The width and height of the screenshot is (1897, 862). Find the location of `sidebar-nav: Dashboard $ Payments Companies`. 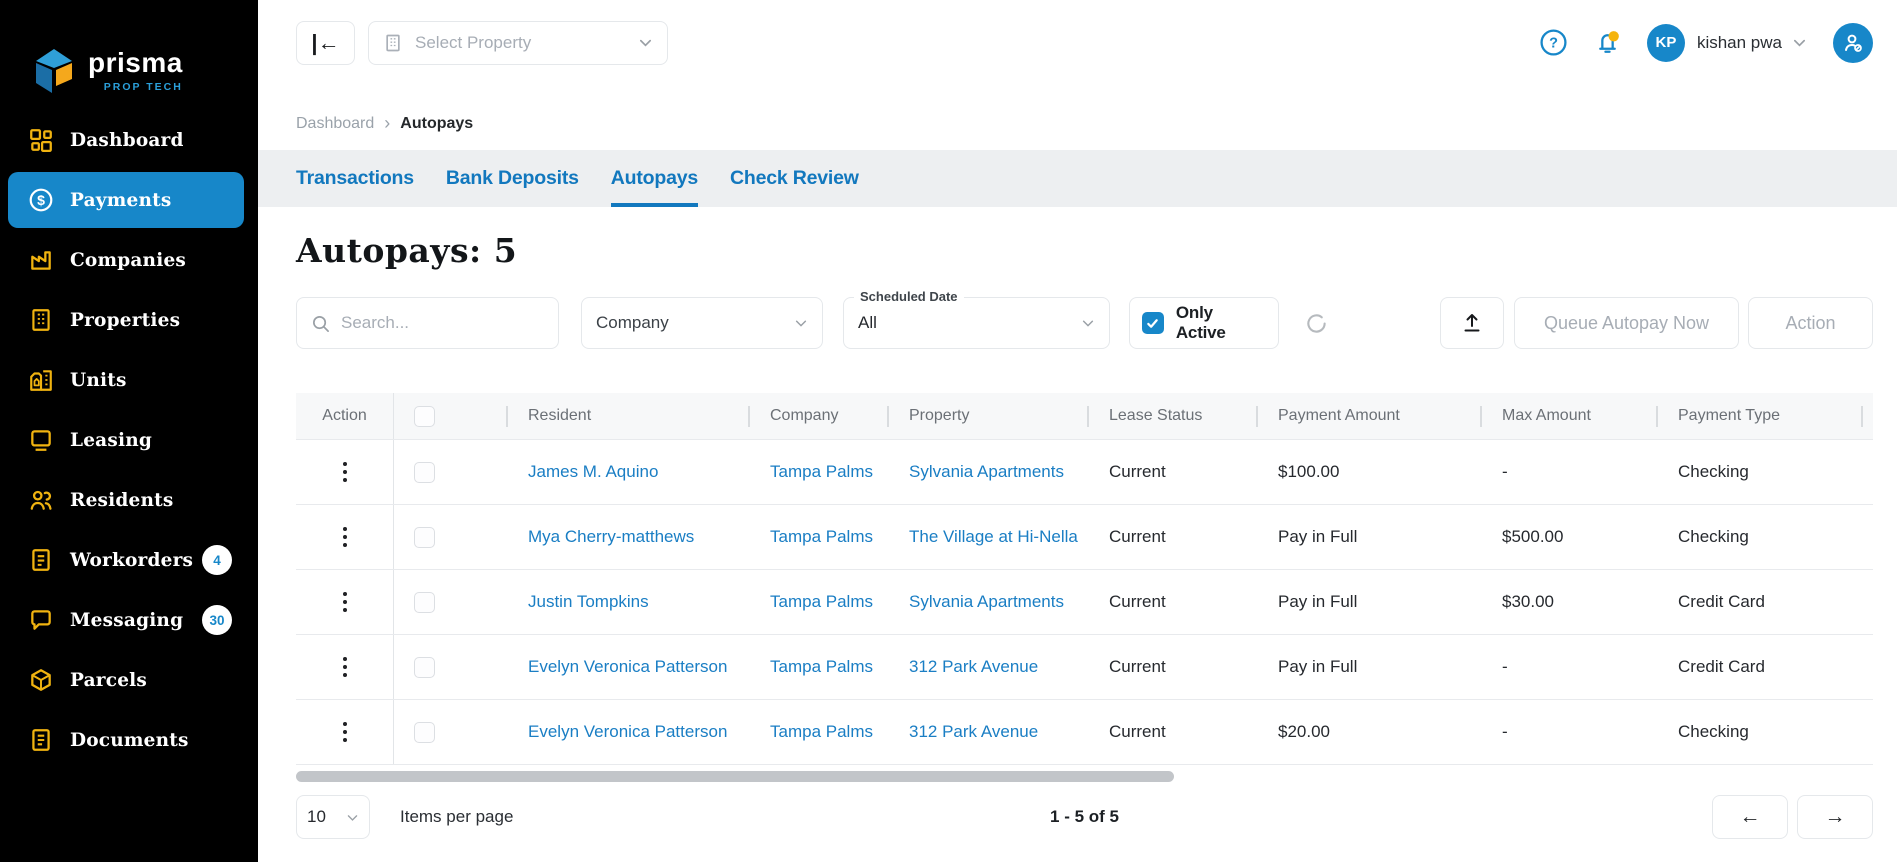

sidebar-nav: Dashboard $ Payments Companies is located at coordinates (129, 442).